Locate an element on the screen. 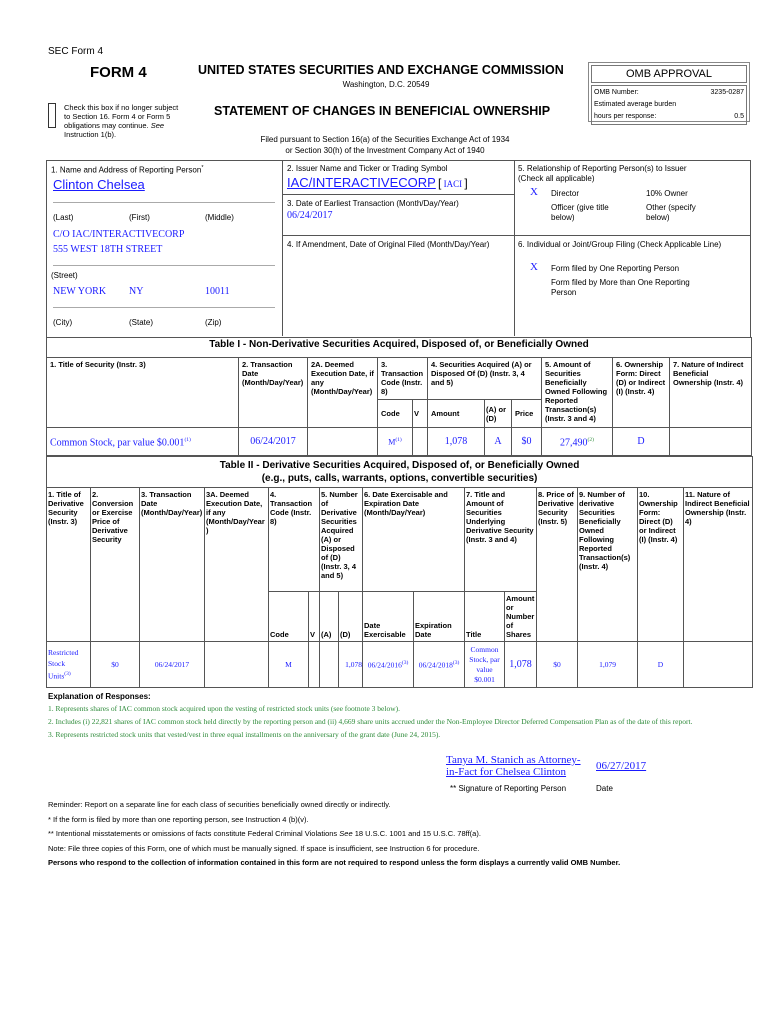 The image size is (770, 1024). t2-header: 3. Transaction Date (Month/Day/Year) is located at coordinates (172, 564).